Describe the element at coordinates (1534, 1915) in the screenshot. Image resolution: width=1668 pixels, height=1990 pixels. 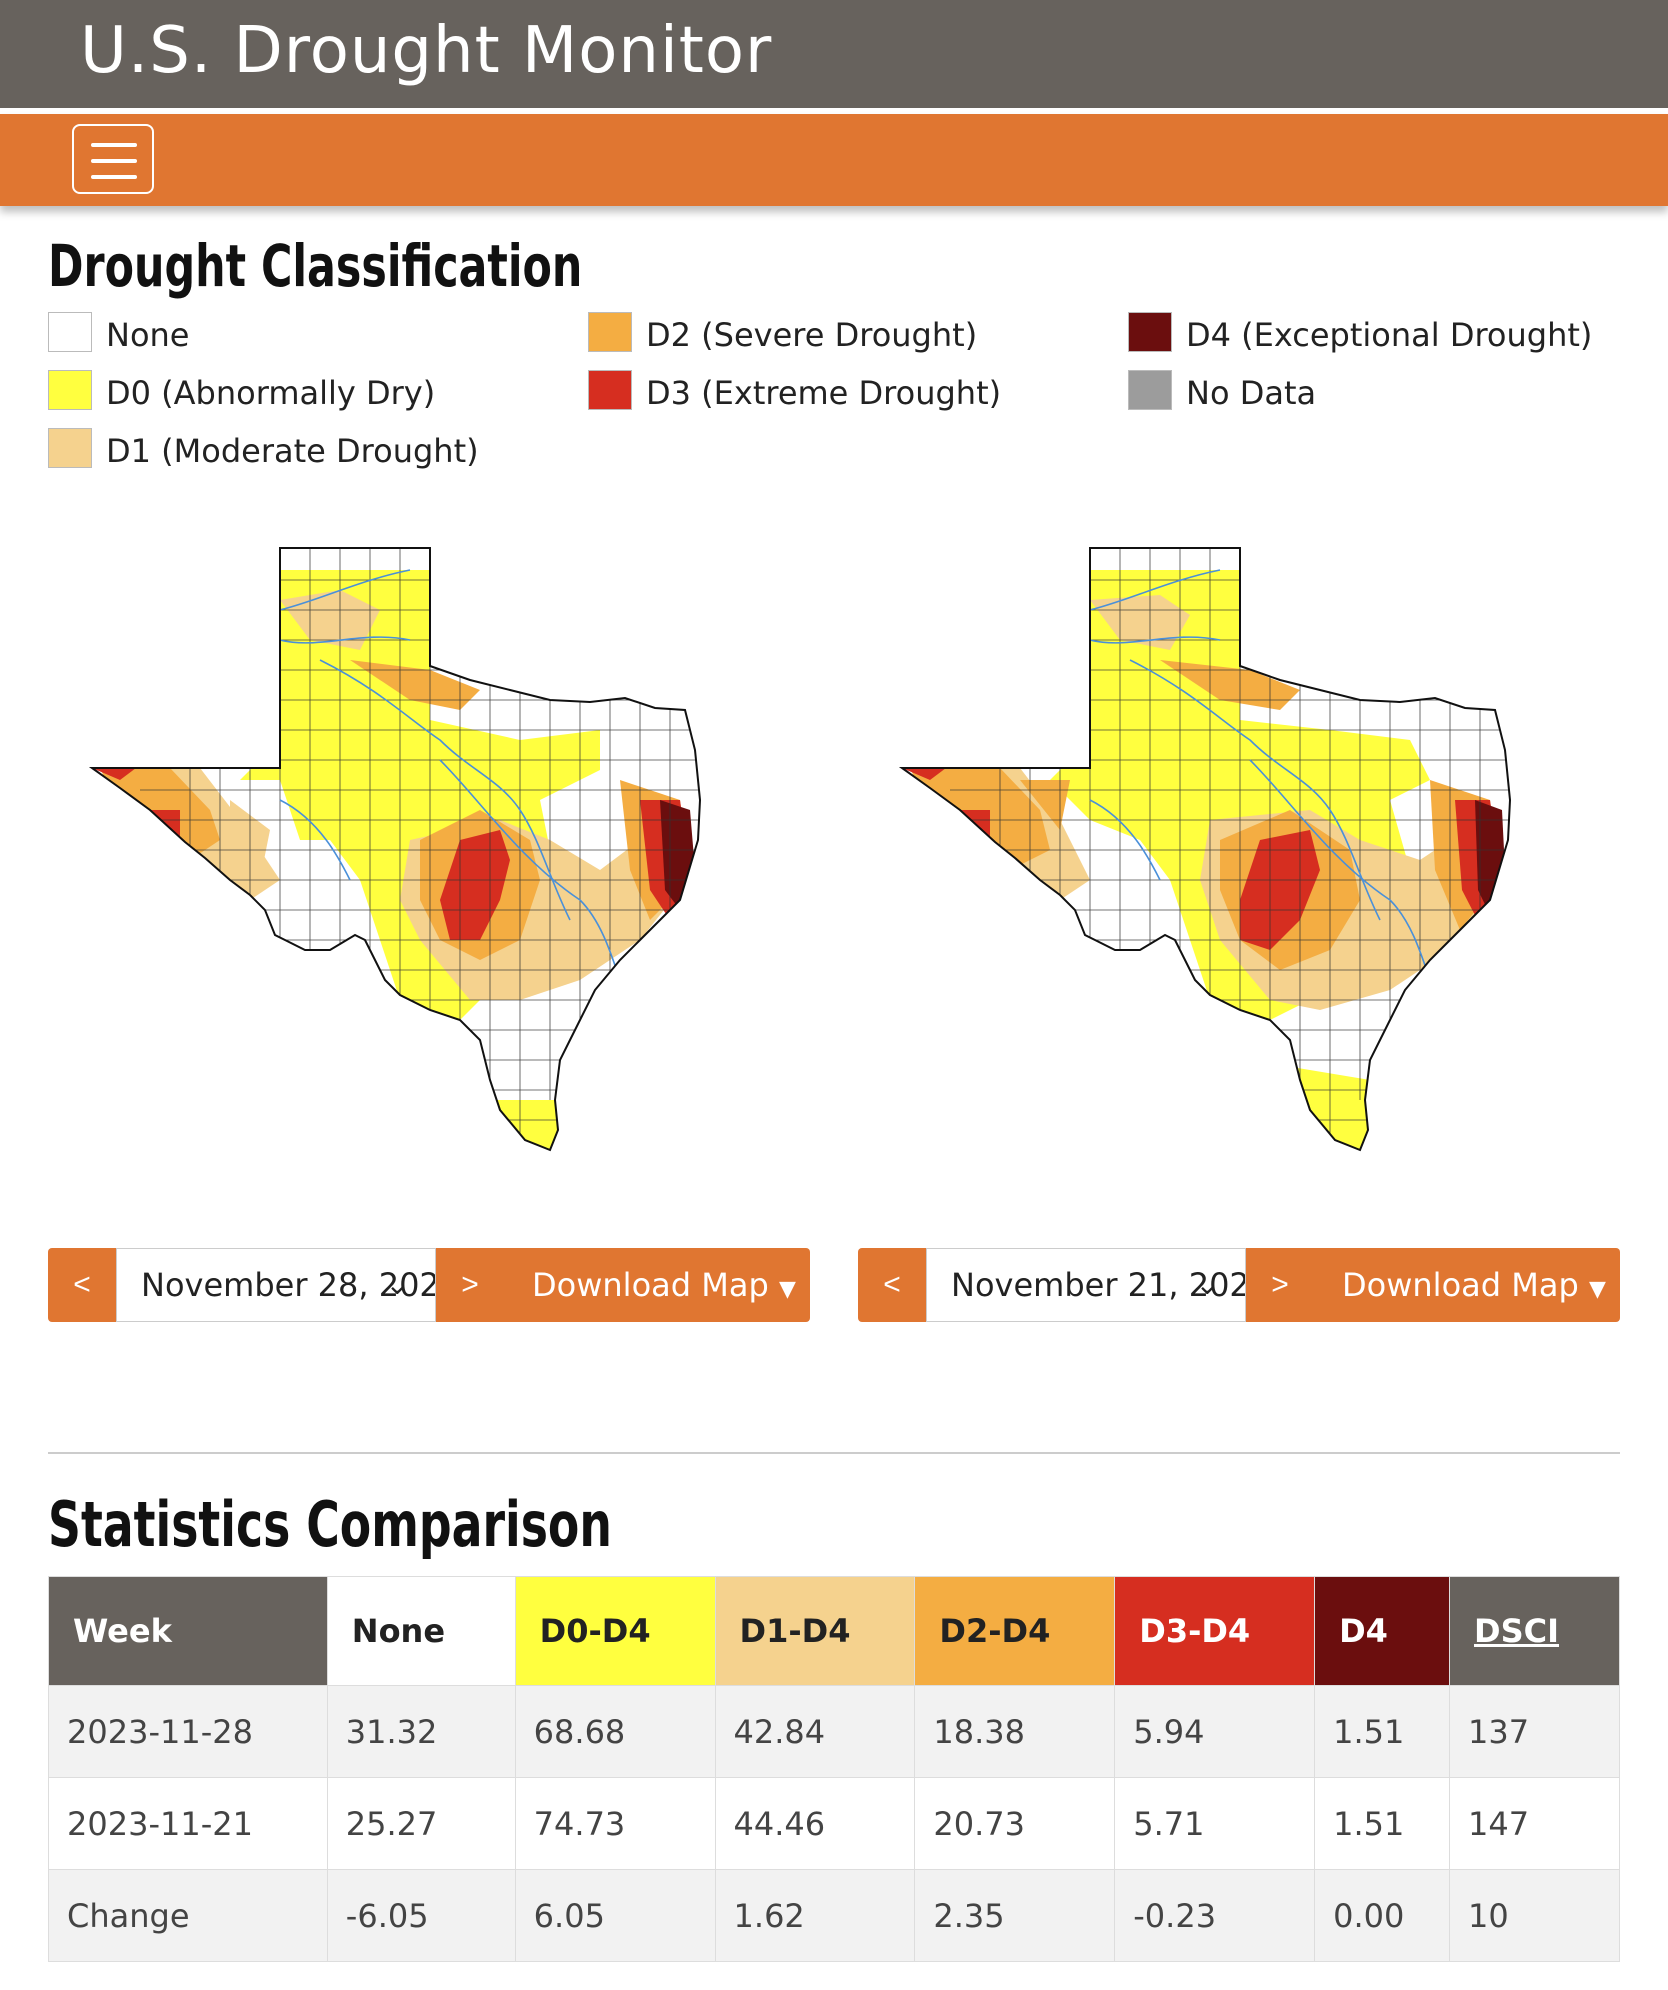
I see `table-cell: 10` at that location.